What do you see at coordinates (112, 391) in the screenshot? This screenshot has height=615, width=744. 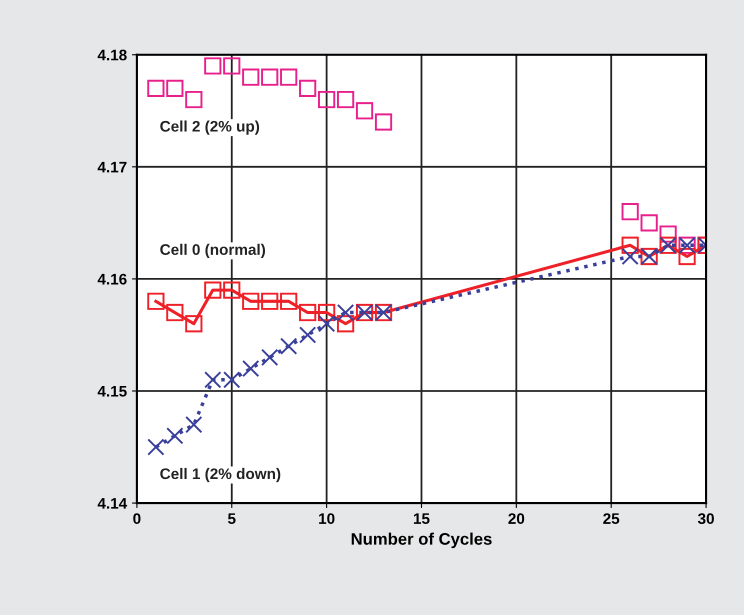 I see `y-tick-label: 4.15` at bounding box center [112, 391].